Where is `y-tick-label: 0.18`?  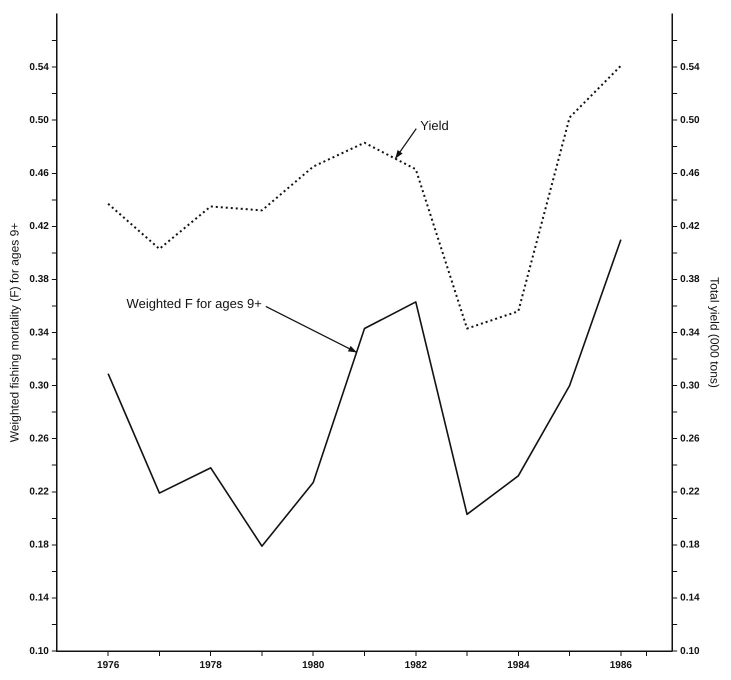
y-tick-label: 0.18 is located at coordinates (39, 545).